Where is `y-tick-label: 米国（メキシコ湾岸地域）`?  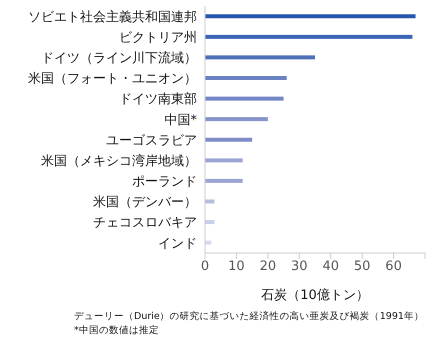 y-tick-label: 米国（メキシコ湾岸地域） is located at coordinates (119, 160).